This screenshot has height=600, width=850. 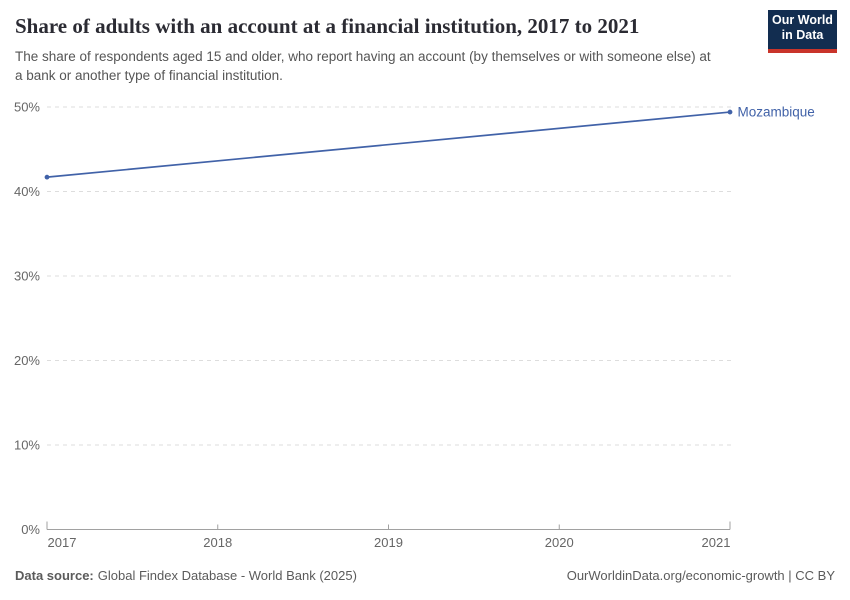 I want to click on x-axis-tick-label: 2020, so click(x=559, y=542).